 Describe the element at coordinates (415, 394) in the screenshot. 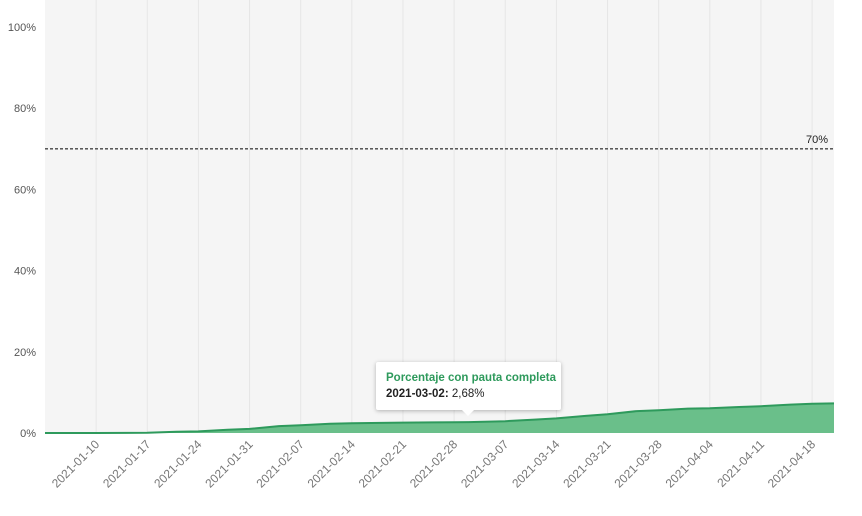

I see `tooltip-date: 2021-03-02` at that location.